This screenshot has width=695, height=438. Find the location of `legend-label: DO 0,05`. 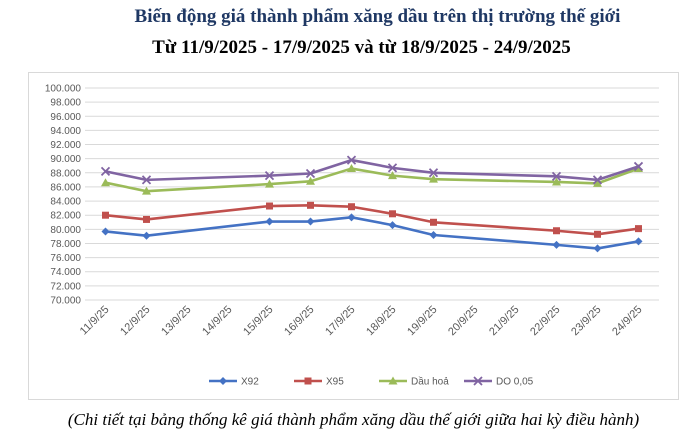

legend-label: DO 0,05 is located at coordinates (515, 382).